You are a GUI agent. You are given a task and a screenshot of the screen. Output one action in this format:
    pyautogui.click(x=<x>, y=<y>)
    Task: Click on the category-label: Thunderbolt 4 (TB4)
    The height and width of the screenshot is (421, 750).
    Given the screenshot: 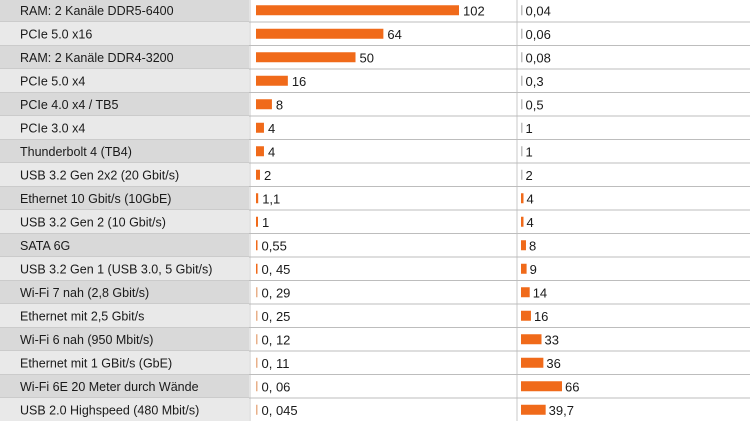 What is the action you would take?
    pyautogui.click(x=76, y=152)
    